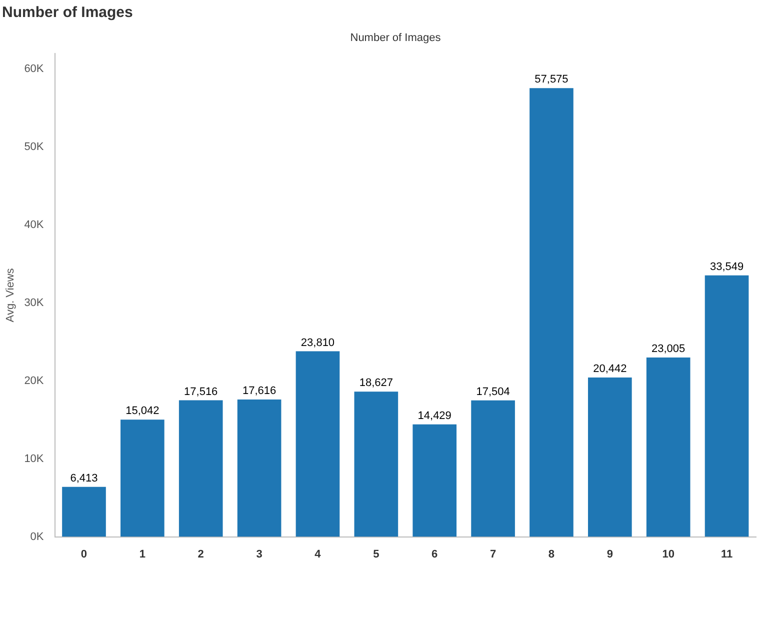 This screenshot has height=639, width=767. What do you see at coordinates (84, 478) in the screenshot?
I see `data-label: 6,413` at bounding box center [84, 478].